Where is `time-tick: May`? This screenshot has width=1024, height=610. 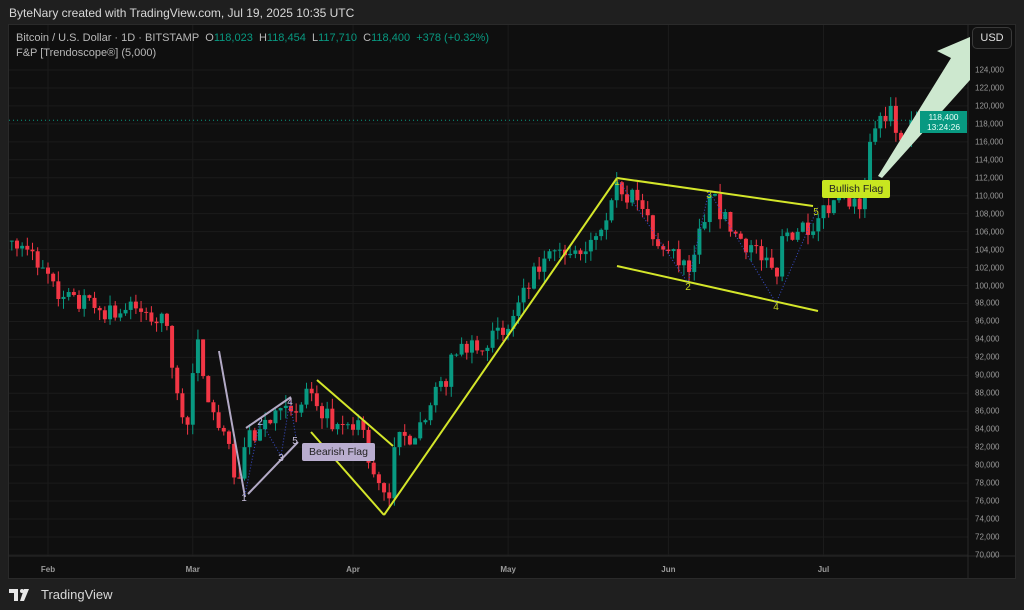
time-tick: May is located at coordinates (508, 569).